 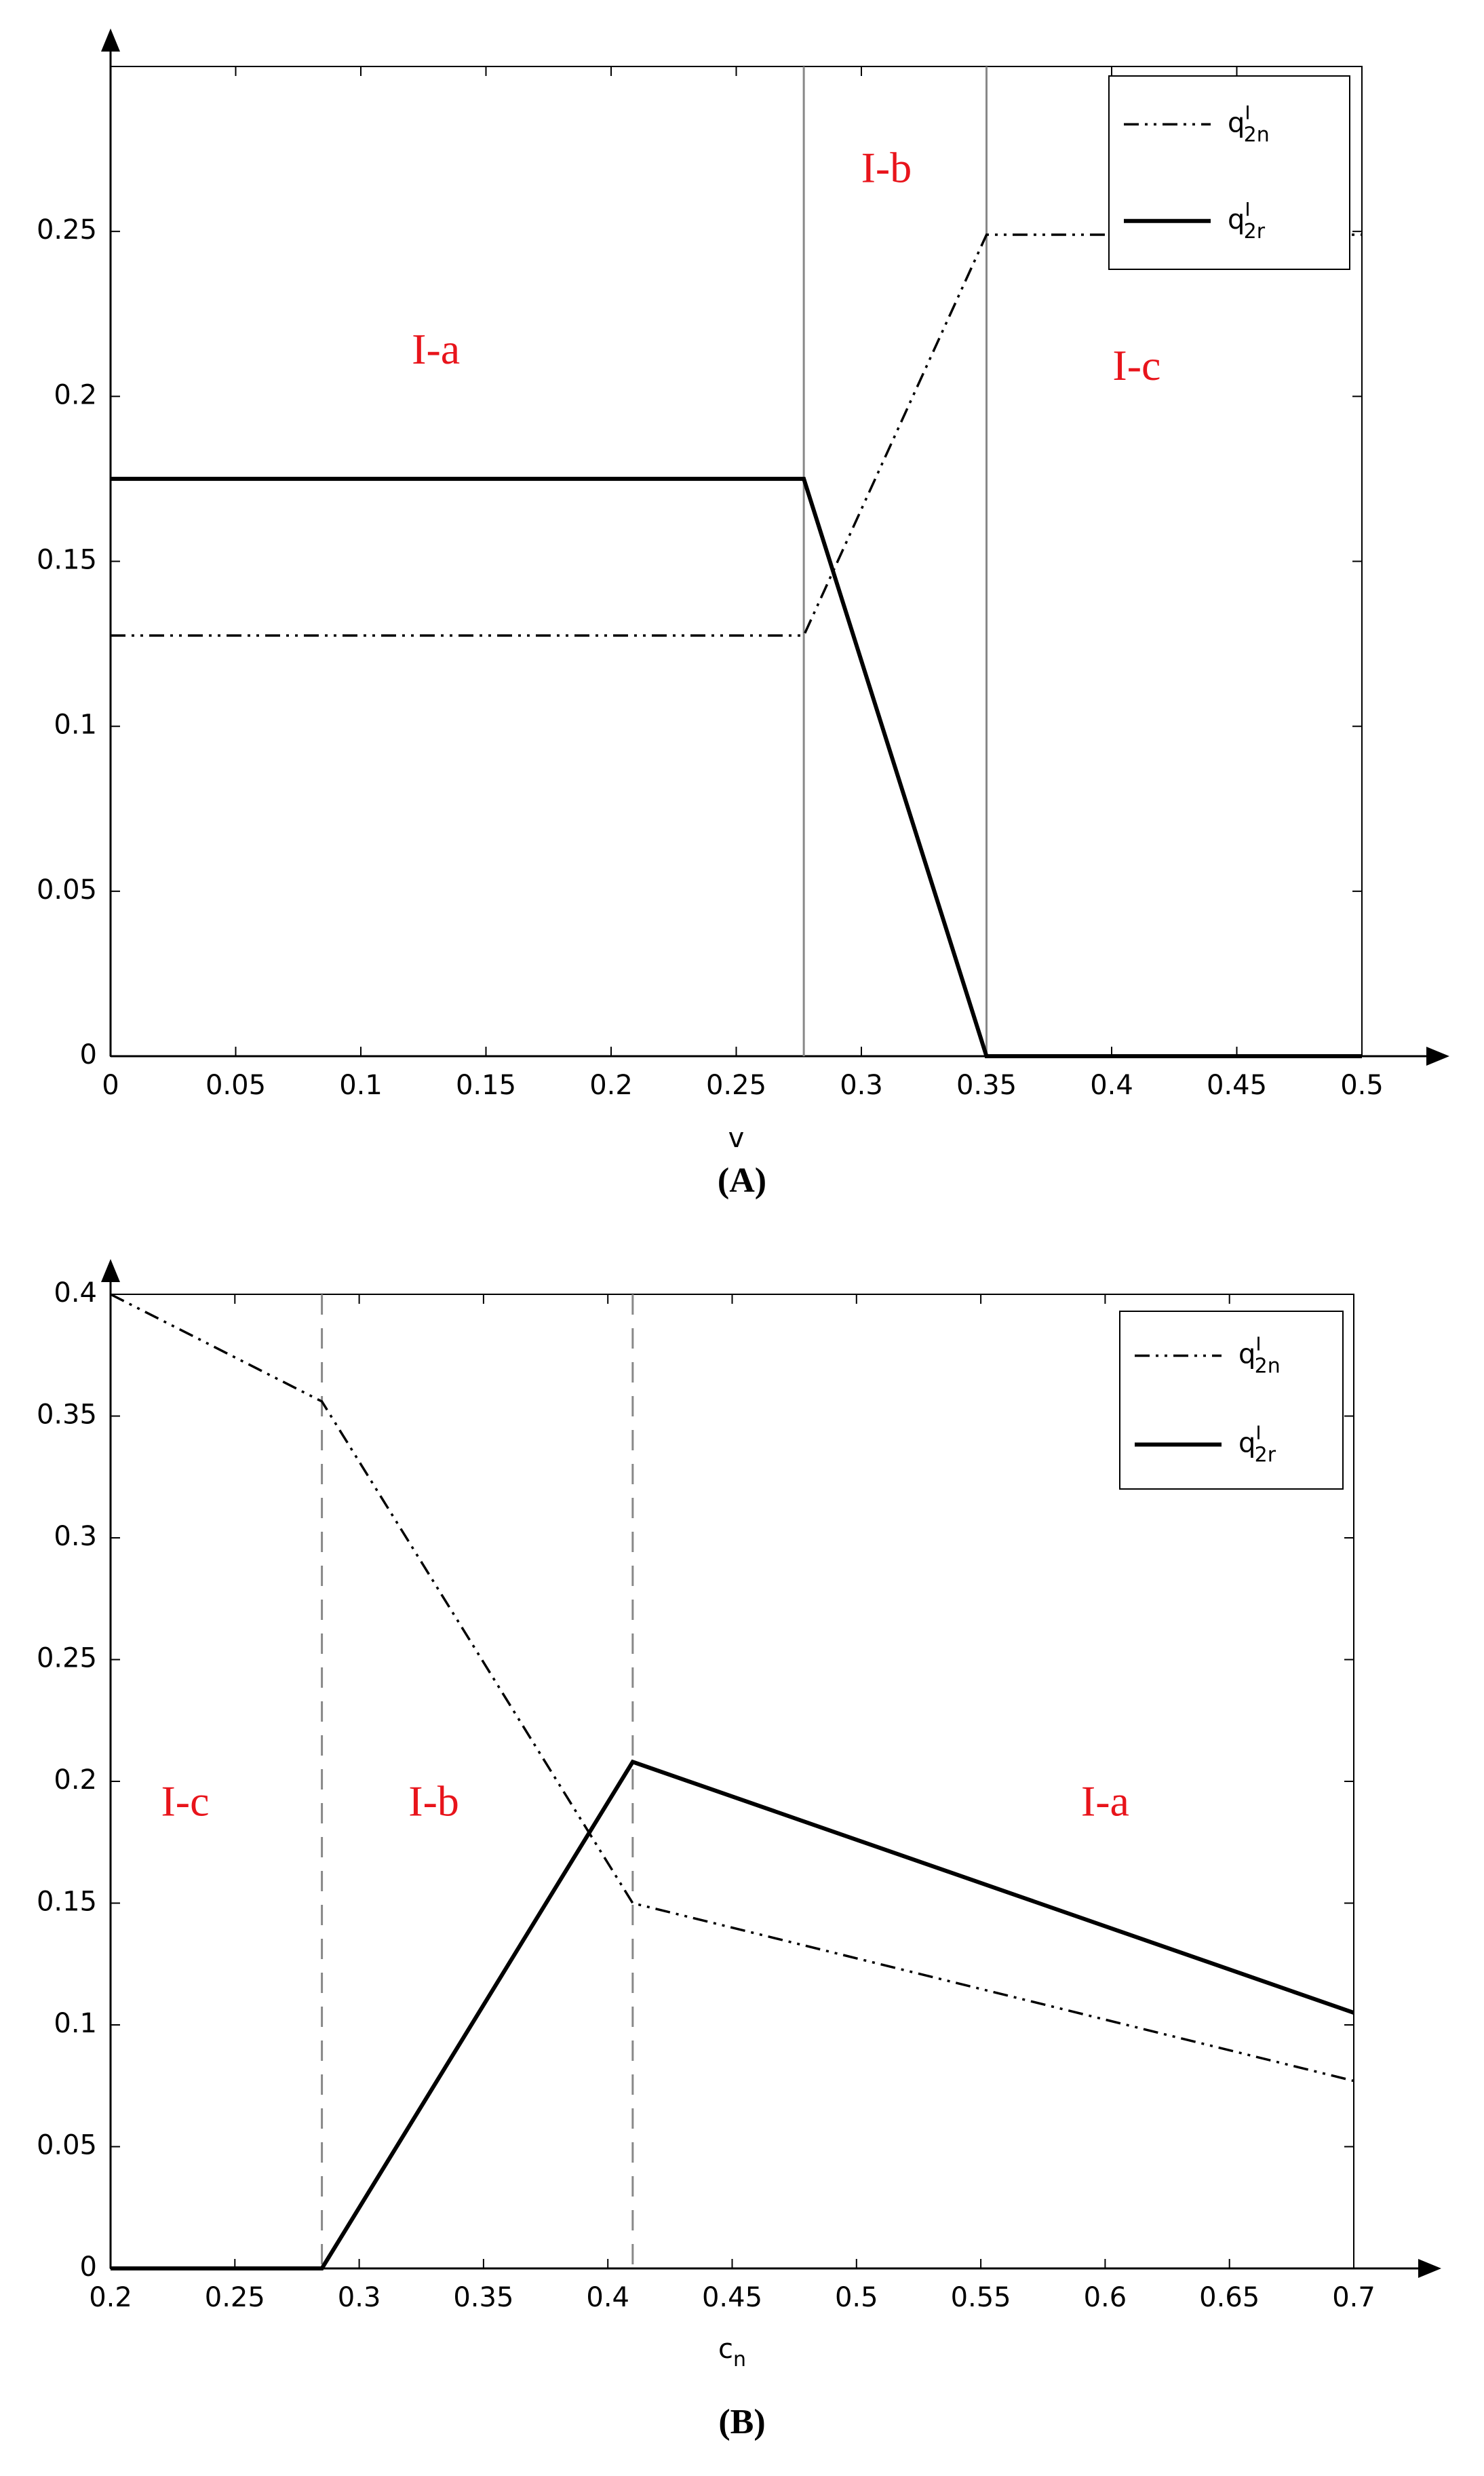 I want to click on x-tick-label: 0.05, so click(x=236, y=1085).